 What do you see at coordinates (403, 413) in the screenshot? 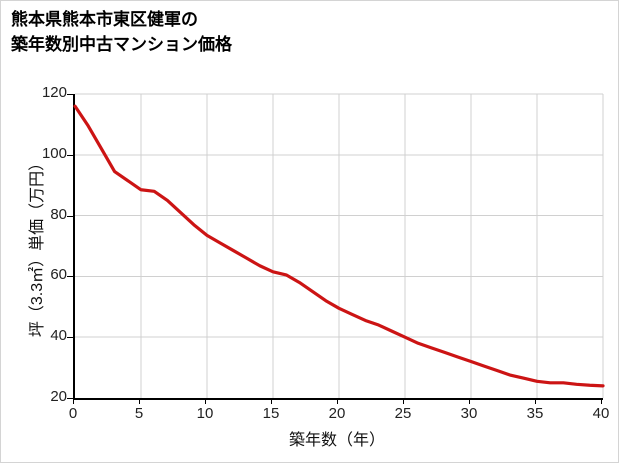
I see `x-axis-tick-label: 25` at bounding box center [403, 413].